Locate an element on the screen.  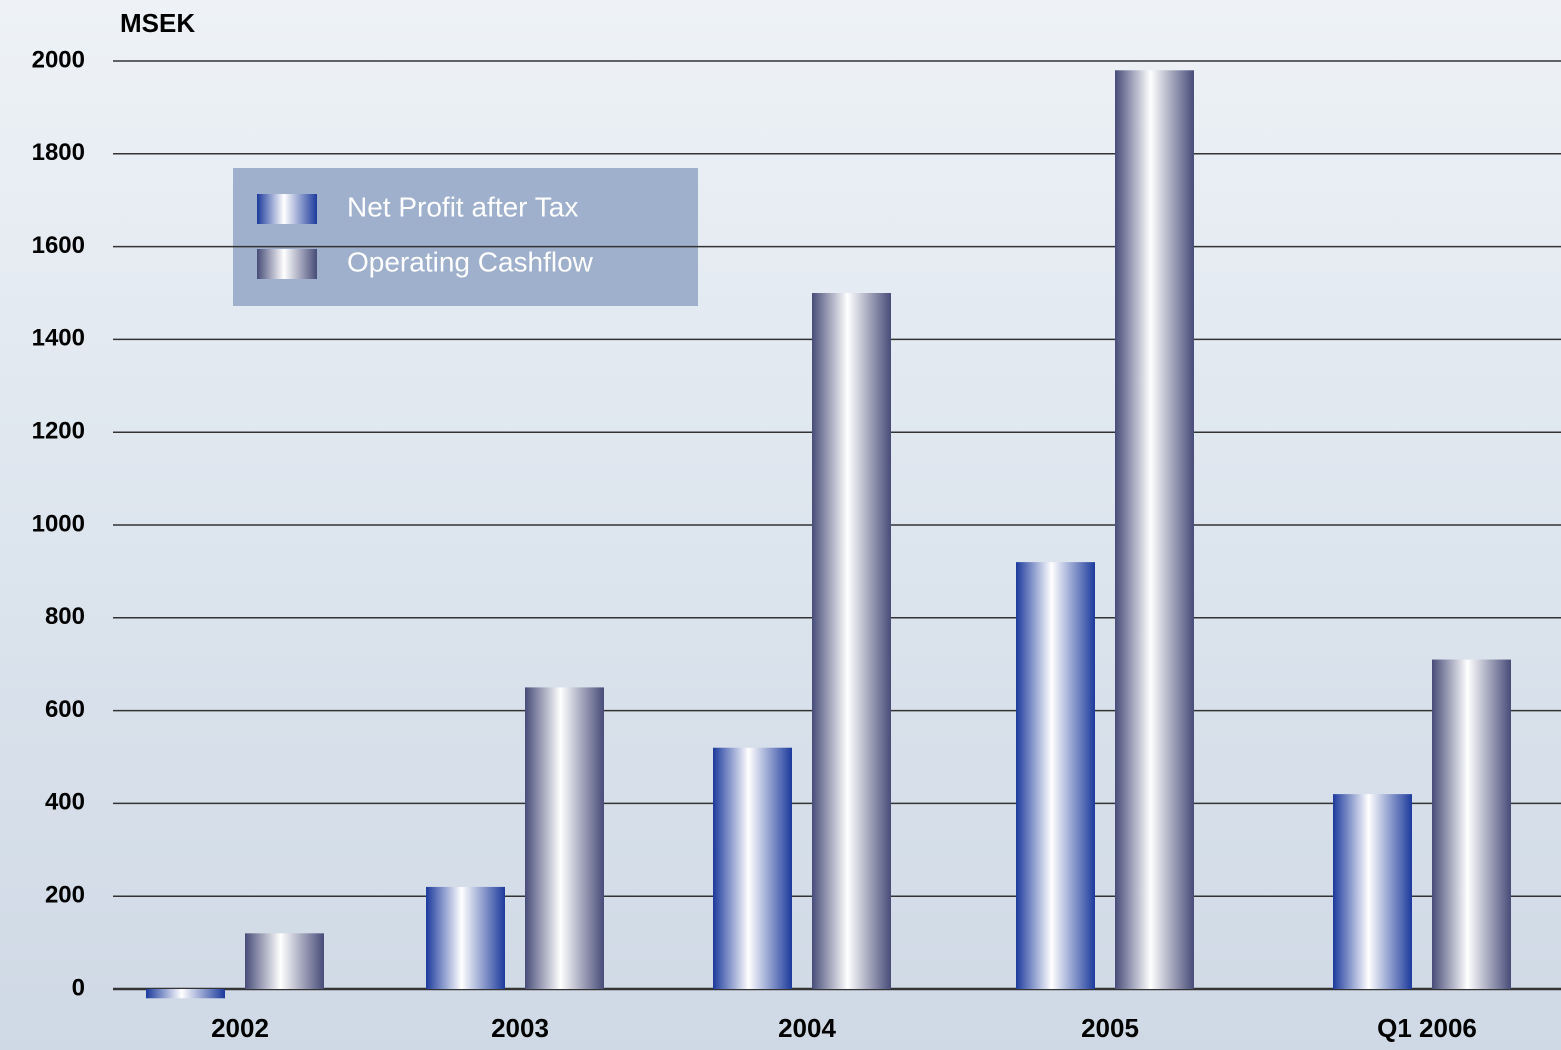
x-tick-label: 2003 is located at coordinates (520, 1028).